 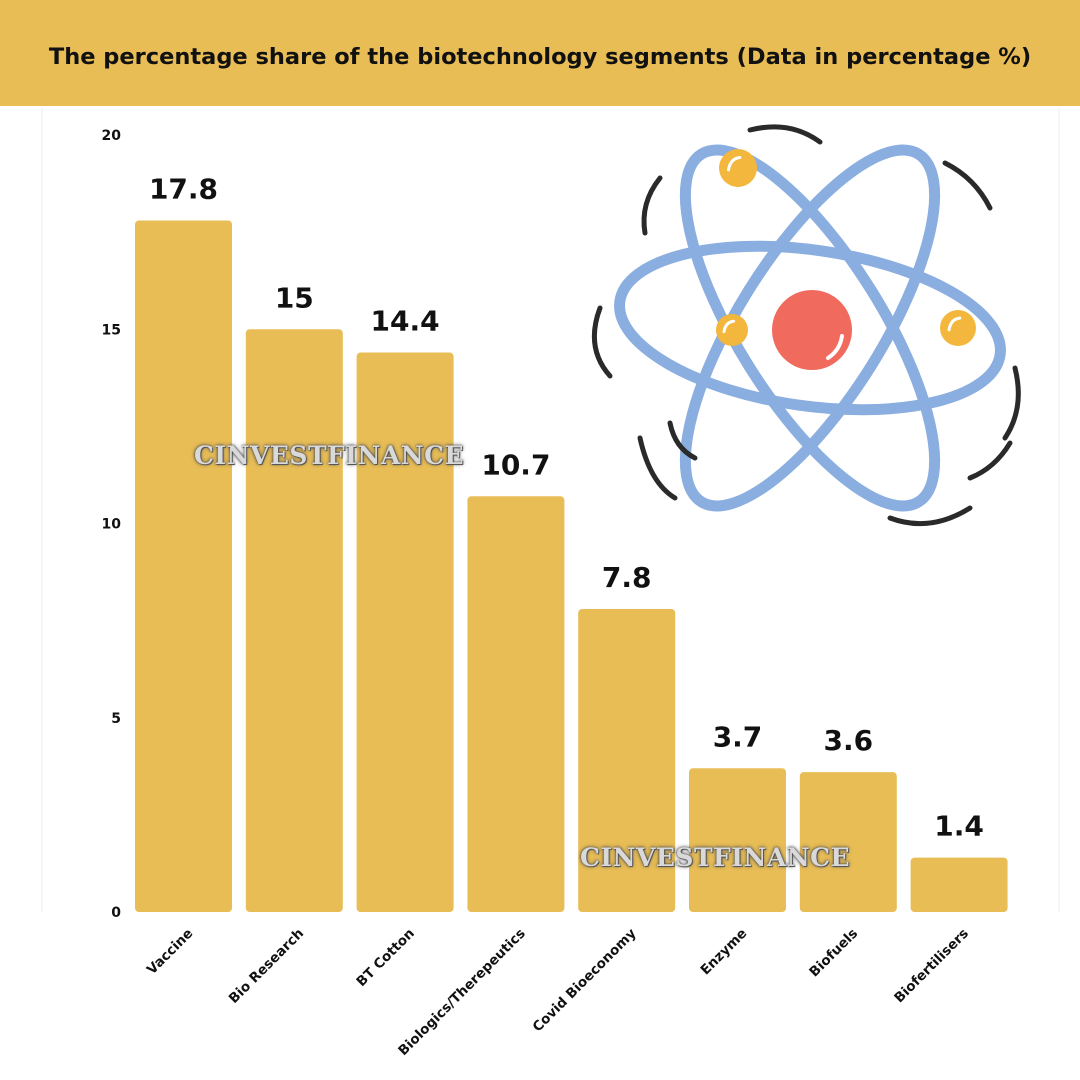 I want to click on y-tick-label: 0, so click(x=116, y=913).